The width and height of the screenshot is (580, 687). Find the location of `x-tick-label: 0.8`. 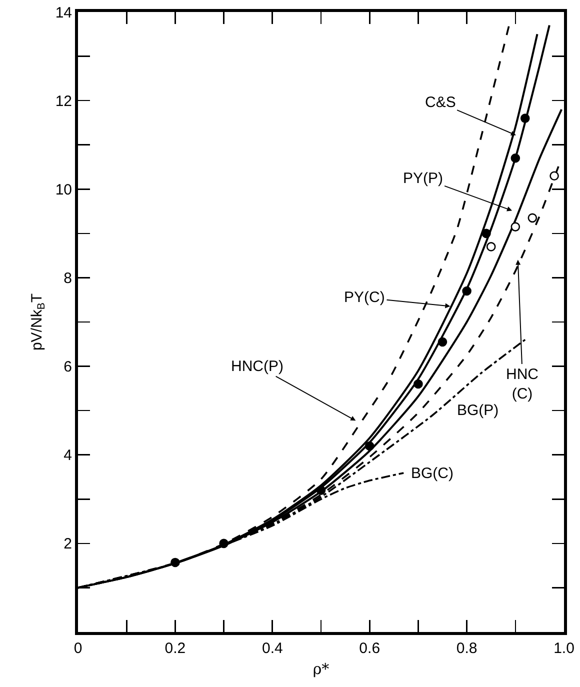

x-tick-label: 0.8 is located at coordinates (467, 648).